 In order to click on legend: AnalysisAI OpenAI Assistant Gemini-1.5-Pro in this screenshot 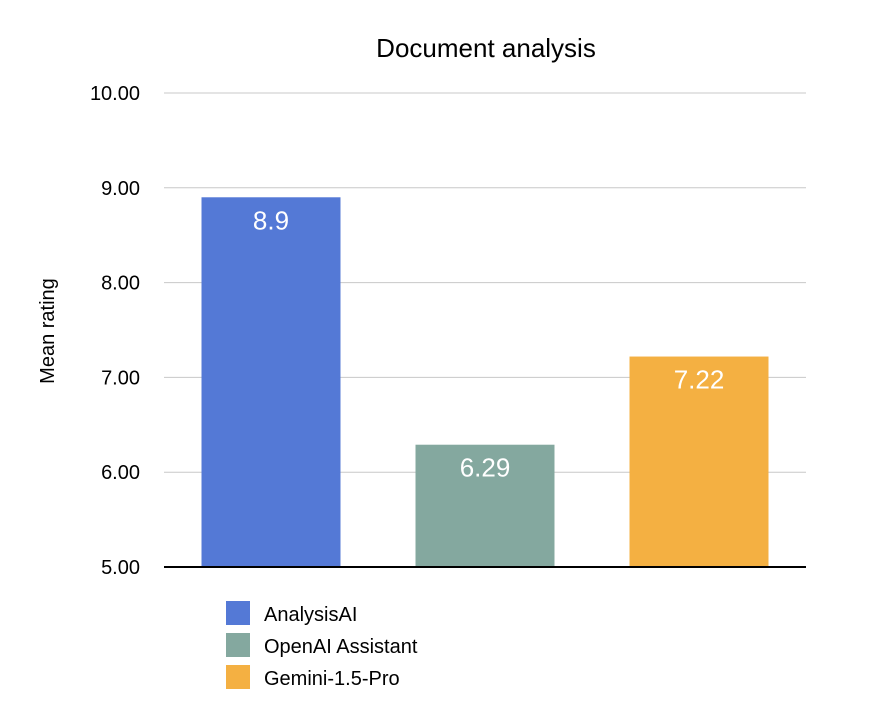, I will do `click(322, 645)`.